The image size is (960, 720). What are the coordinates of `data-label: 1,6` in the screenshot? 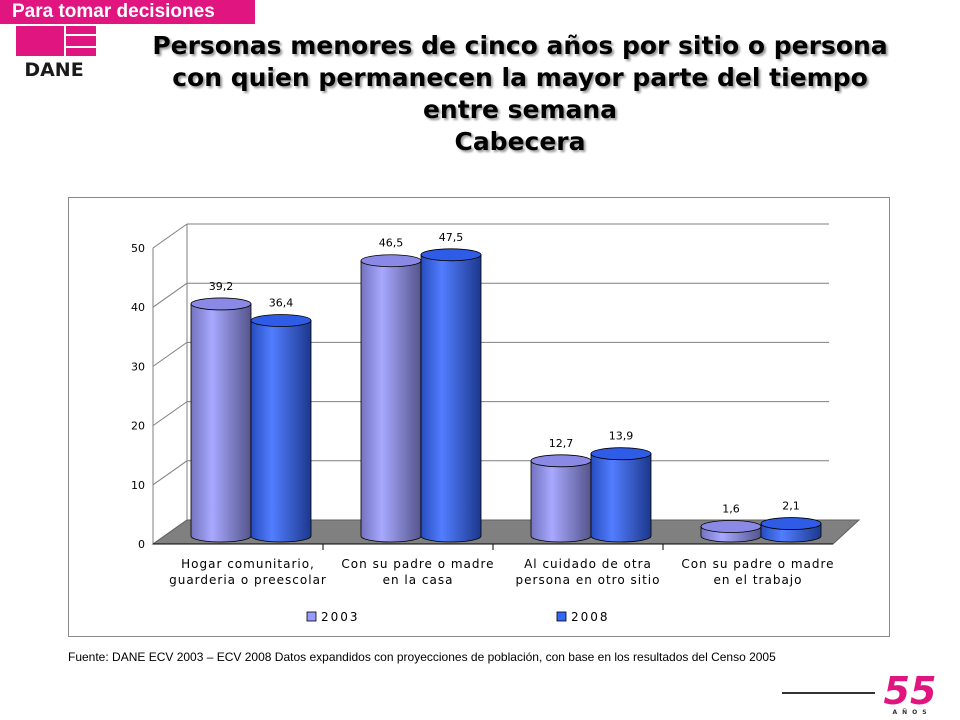 It's located at (731, 509).